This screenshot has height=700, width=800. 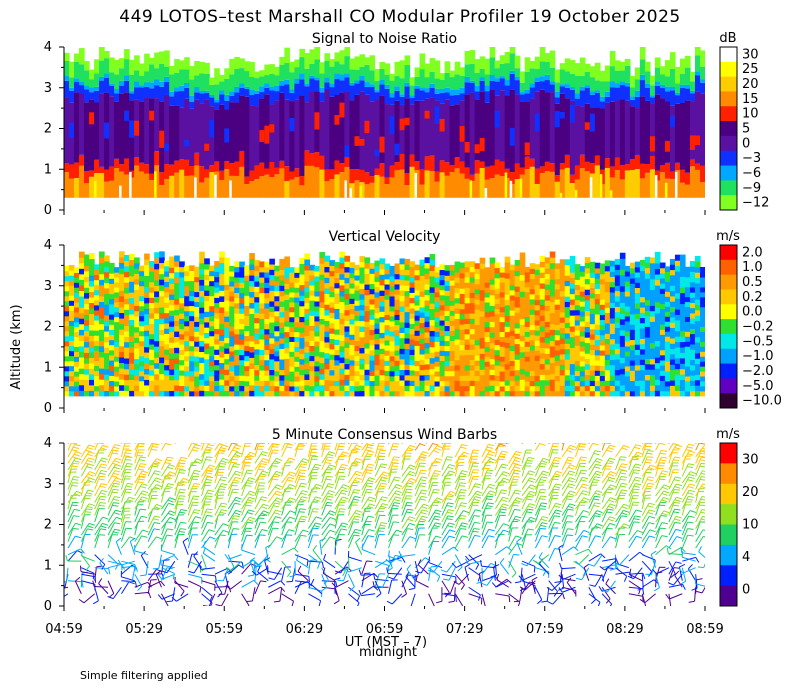 I want to click on barb-staff, so click(x=89, y=598).